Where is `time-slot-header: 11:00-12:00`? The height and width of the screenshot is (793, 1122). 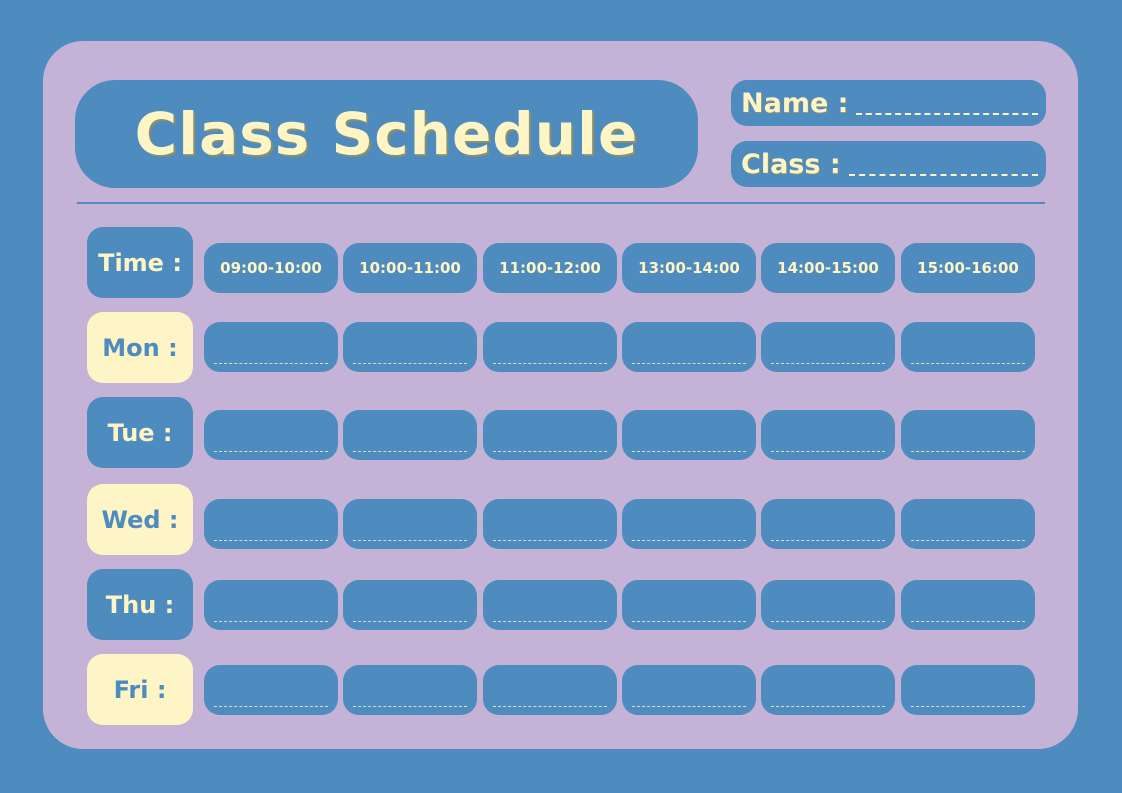
time-slot-header: 11:00-12:00 is located at coordinates (550, 268).